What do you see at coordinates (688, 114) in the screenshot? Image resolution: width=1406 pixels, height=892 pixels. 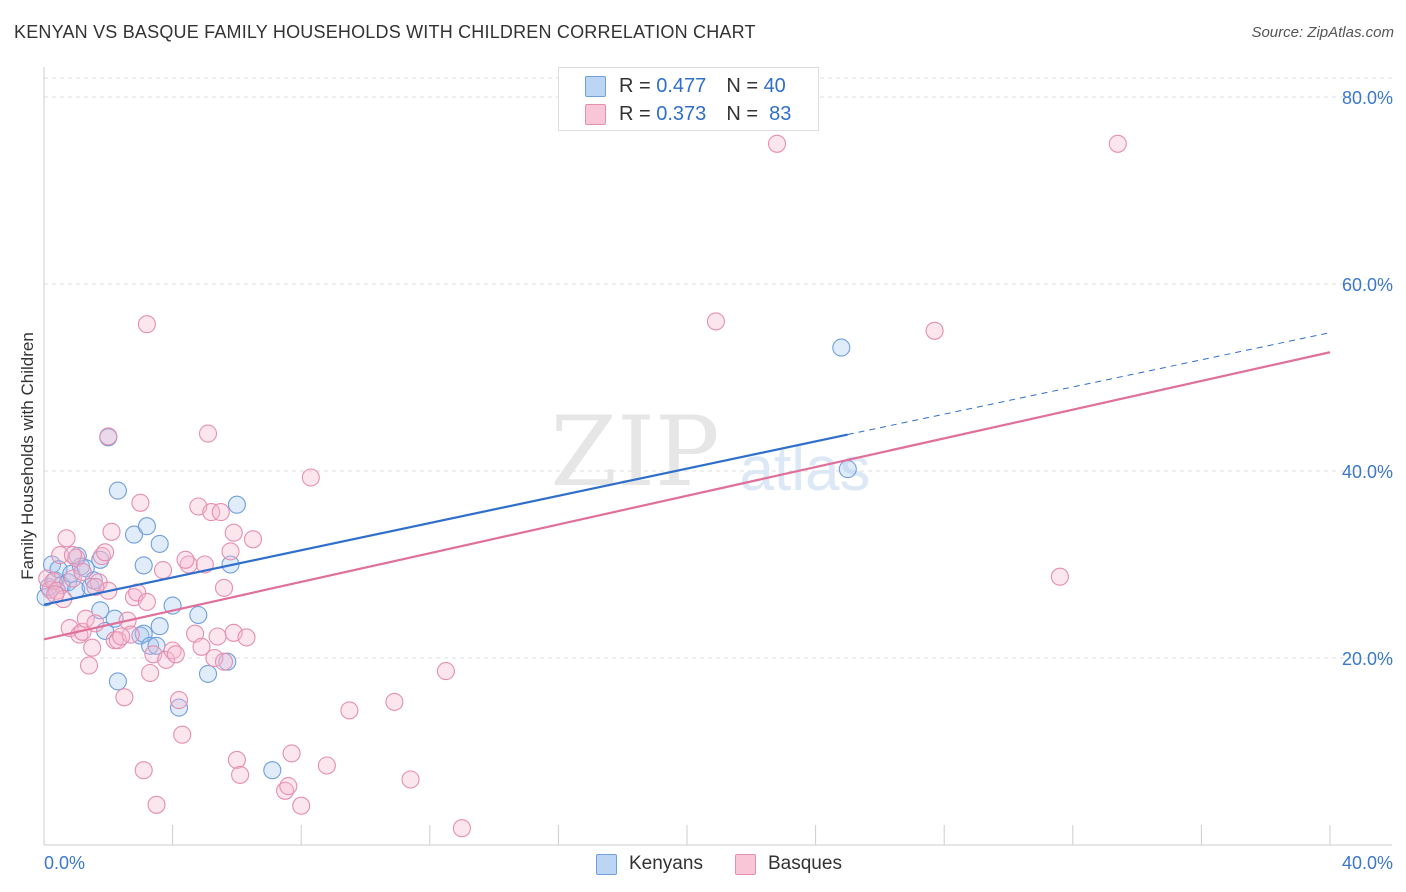 I see `legend-row-basques: R = 0.373 N = 83` at bounding box center [688, 114].